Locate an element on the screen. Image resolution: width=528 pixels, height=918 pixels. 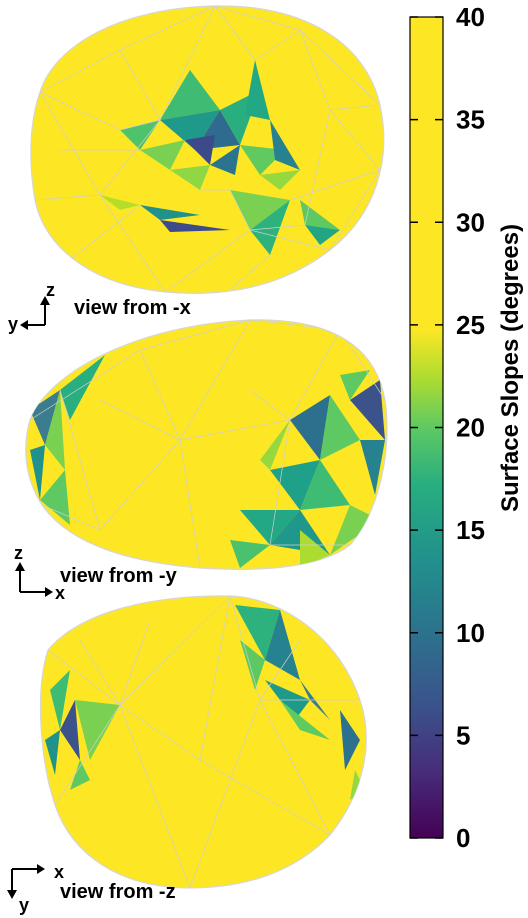
view-y-axis-h-label: x is located at coordinates (60, 593).